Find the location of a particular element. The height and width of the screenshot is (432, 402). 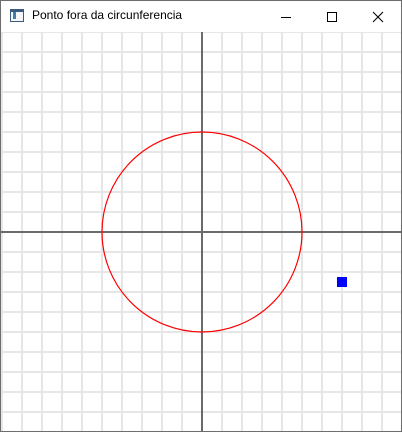

close-button is located at coordinates (378, 16).